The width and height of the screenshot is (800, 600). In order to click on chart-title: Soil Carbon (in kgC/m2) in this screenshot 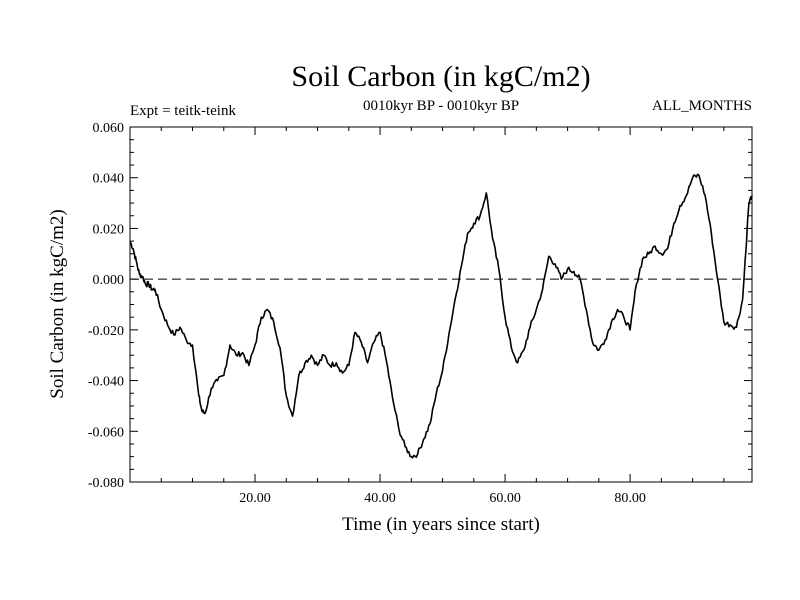, I will do `click(440, 76)`.